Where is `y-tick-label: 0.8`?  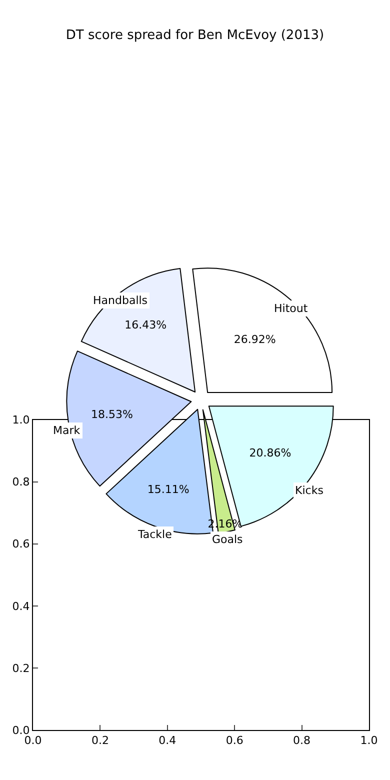
y-tick-label: 0.8 is located at coordinates (21, 482).